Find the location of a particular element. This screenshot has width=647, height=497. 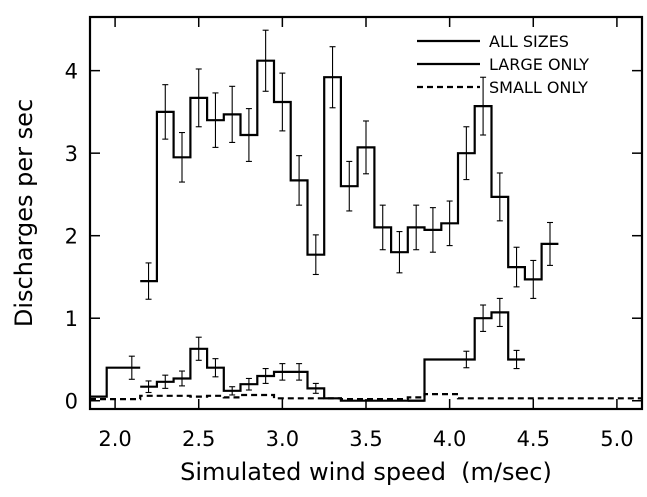

legend-label: LARGE ONLY is located at coordinates (539, 64).